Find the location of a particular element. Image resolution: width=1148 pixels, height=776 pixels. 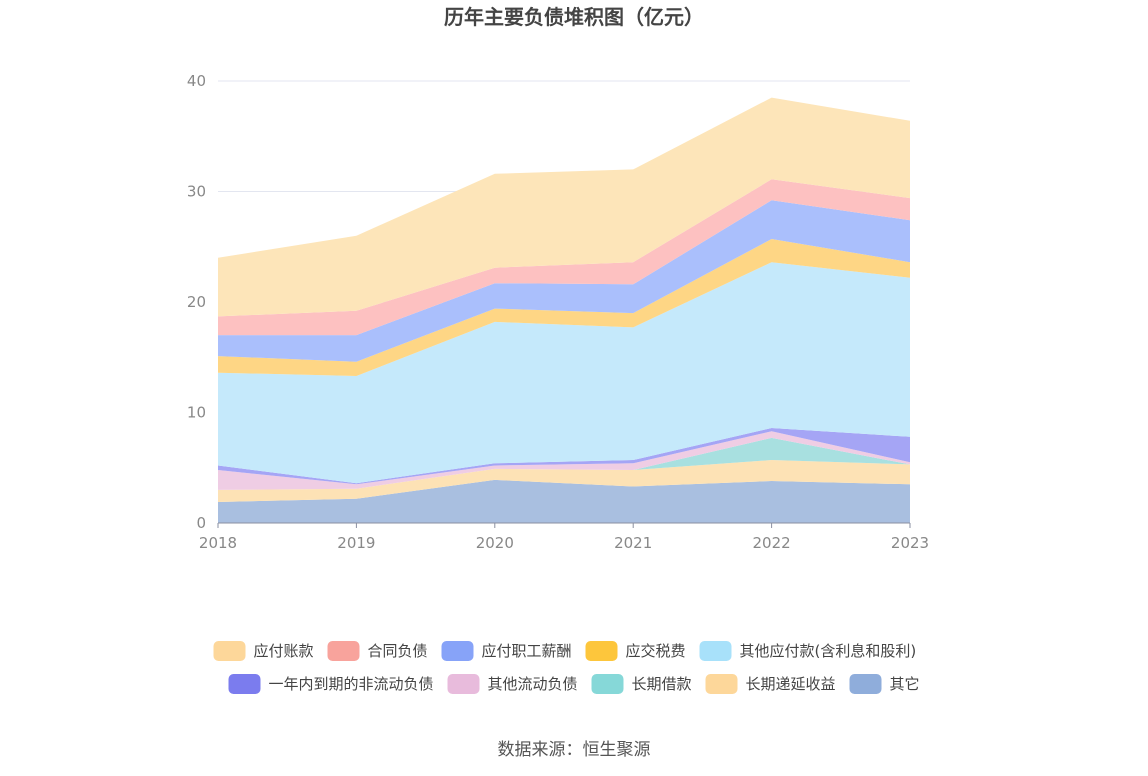

legend-label: 应付账款 is located at coordinates (284, 651).